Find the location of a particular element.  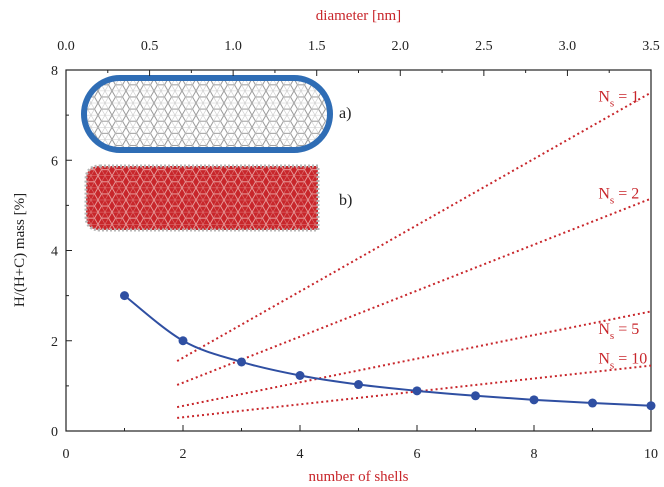

series-annotation: Ns = 2 is located at coordinates (618, 196).